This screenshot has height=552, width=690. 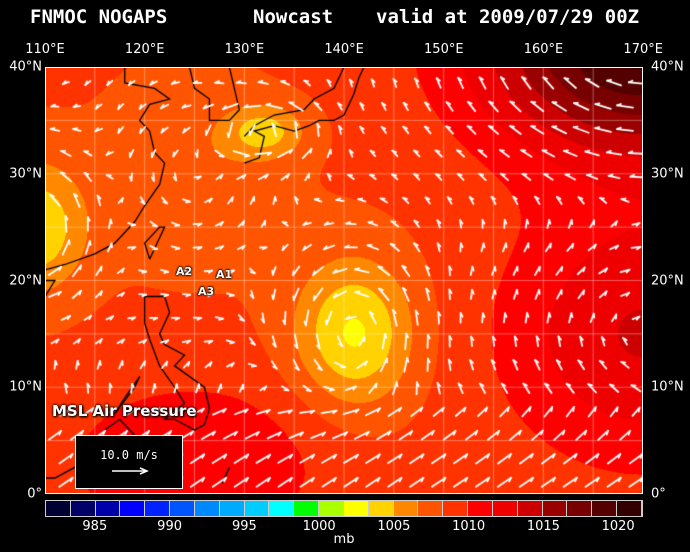 What do you see at coordinates (224, 274) in the screenshot?
I see `marker-a1: A1` at bounding box center [224, 274].